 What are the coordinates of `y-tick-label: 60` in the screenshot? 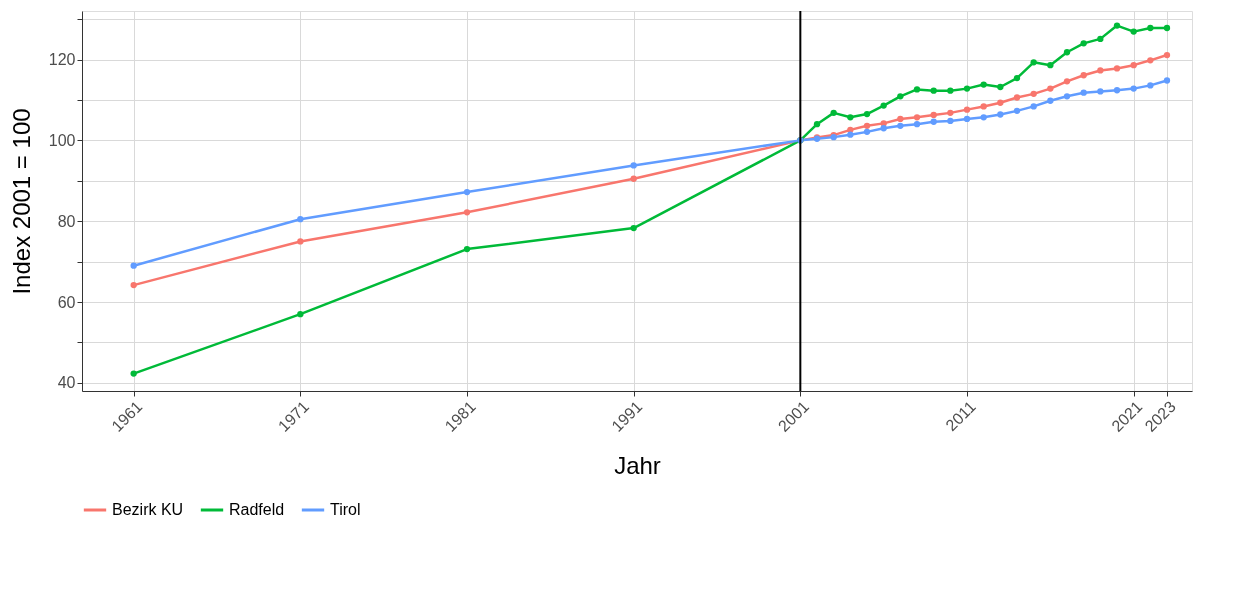 It's located at (66, 302).